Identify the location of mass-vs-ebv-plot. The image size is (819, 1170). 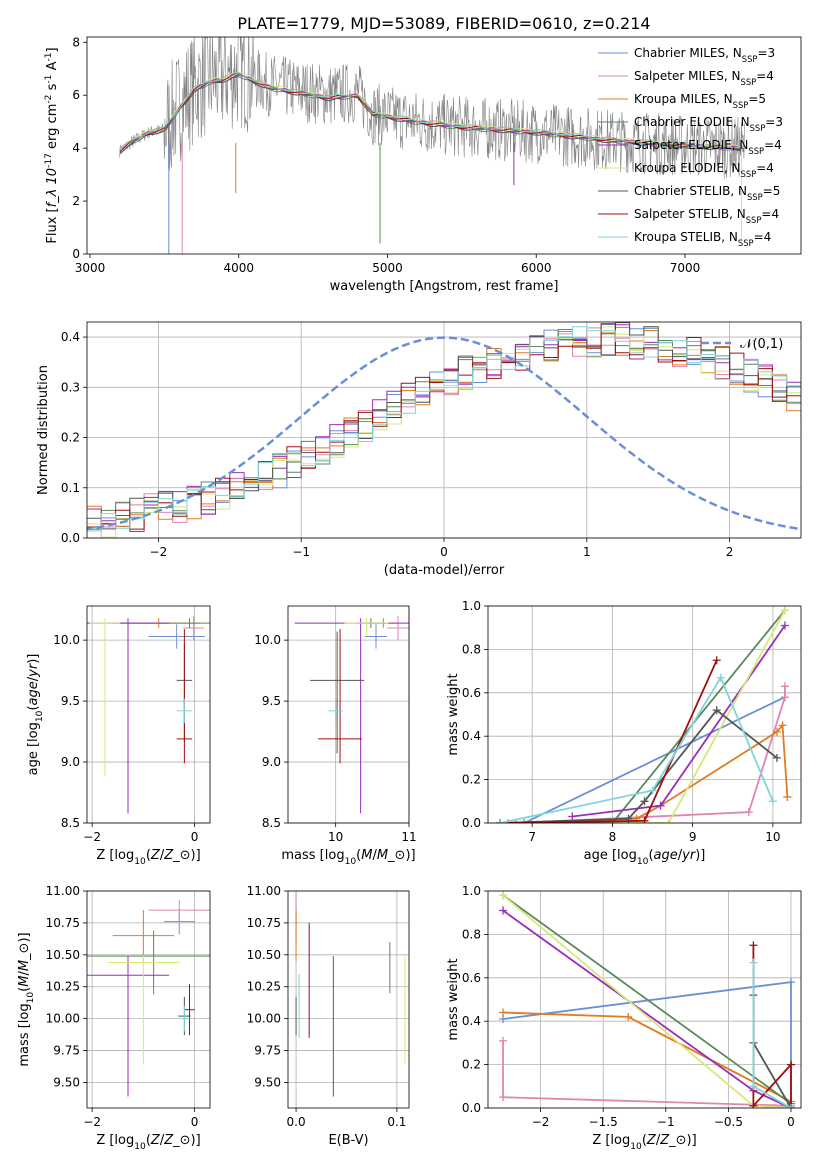
(350, 994).